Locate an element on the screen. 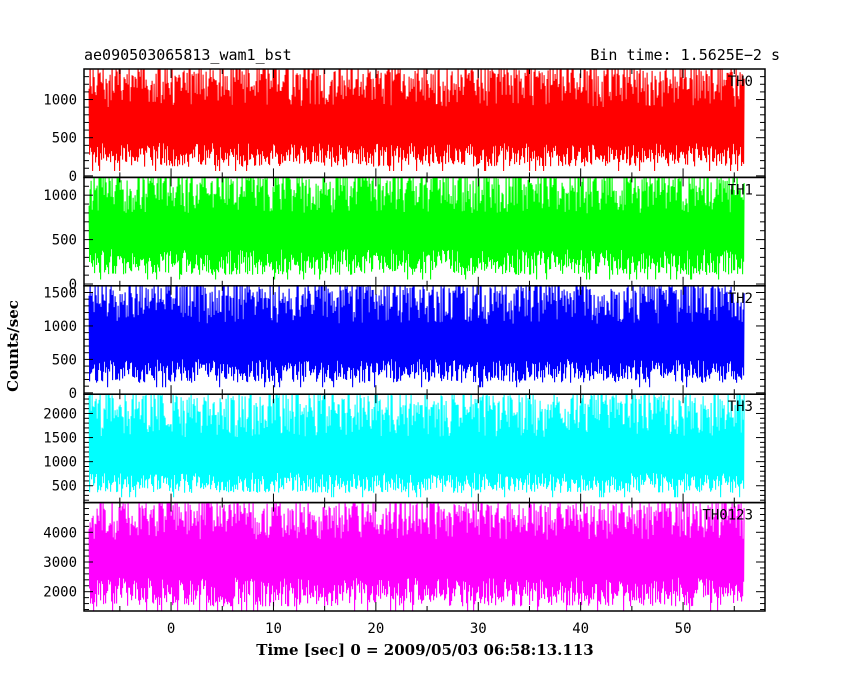 This screenshot has height=680, width=850. panel-th1: 0 500 1000 TH1 is located at coordinates (404, 234).